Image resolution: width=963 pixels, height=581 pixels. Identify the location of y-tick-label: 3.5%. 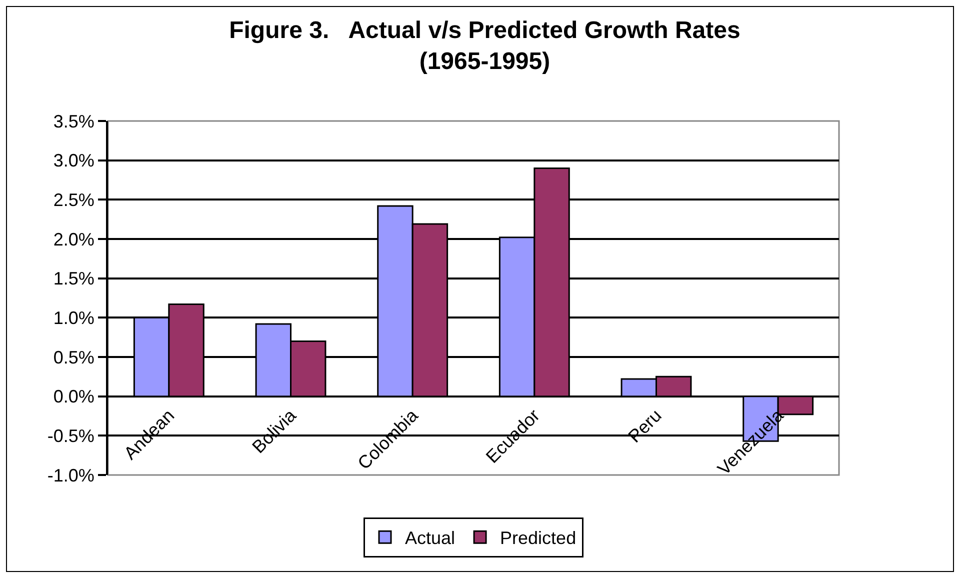
(73, 121).